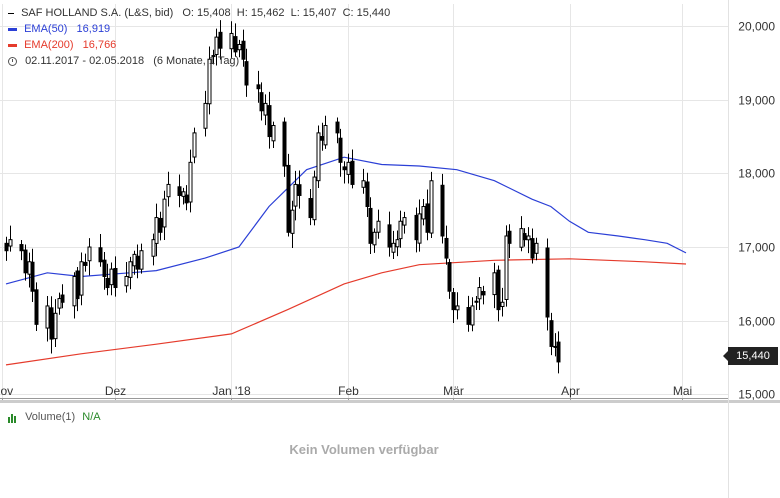 The height and width of the screenshot is (498, 780). I want to click on ema200-legend: EMA(200) 16,766, so click(62, 45).